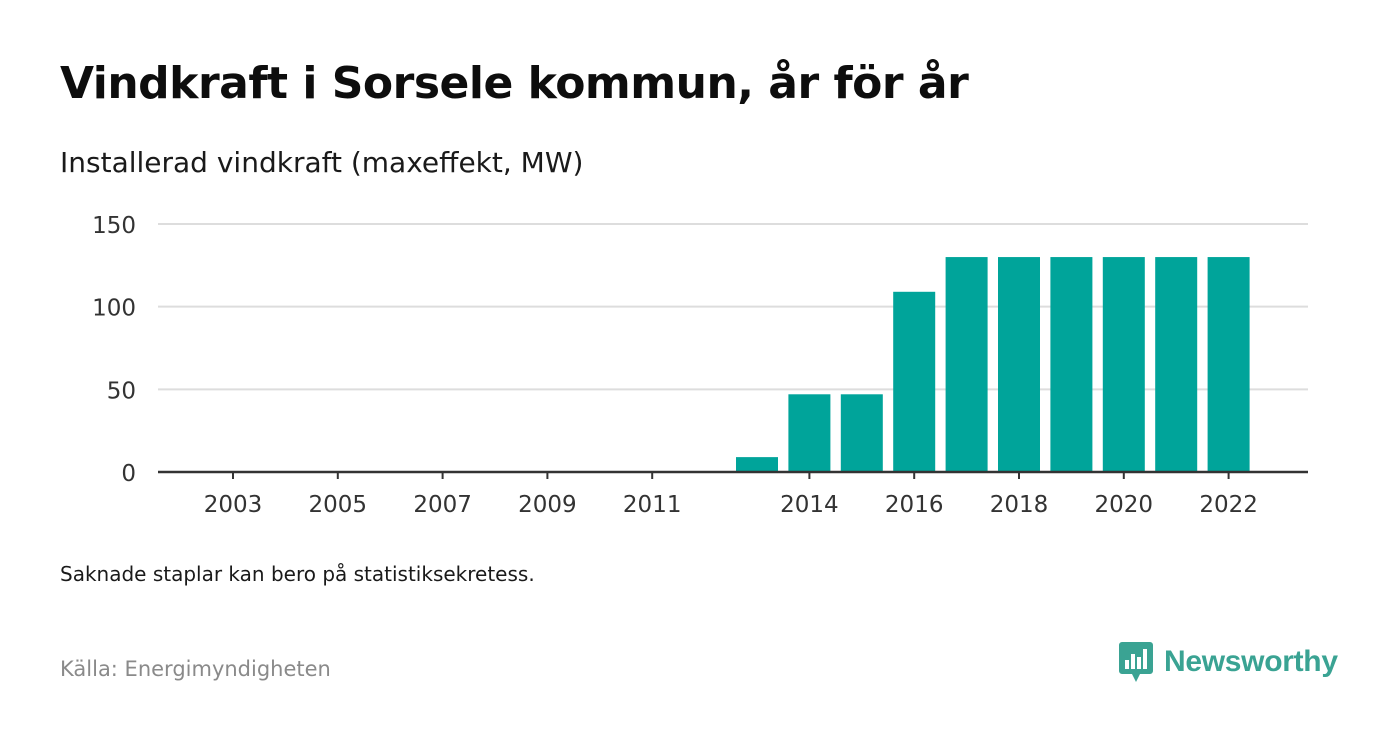  What do you see at coordinates (547, 505) in the screenshot?
I see `x-tick-label-2009: 2009` at bounding box center [547, 505].